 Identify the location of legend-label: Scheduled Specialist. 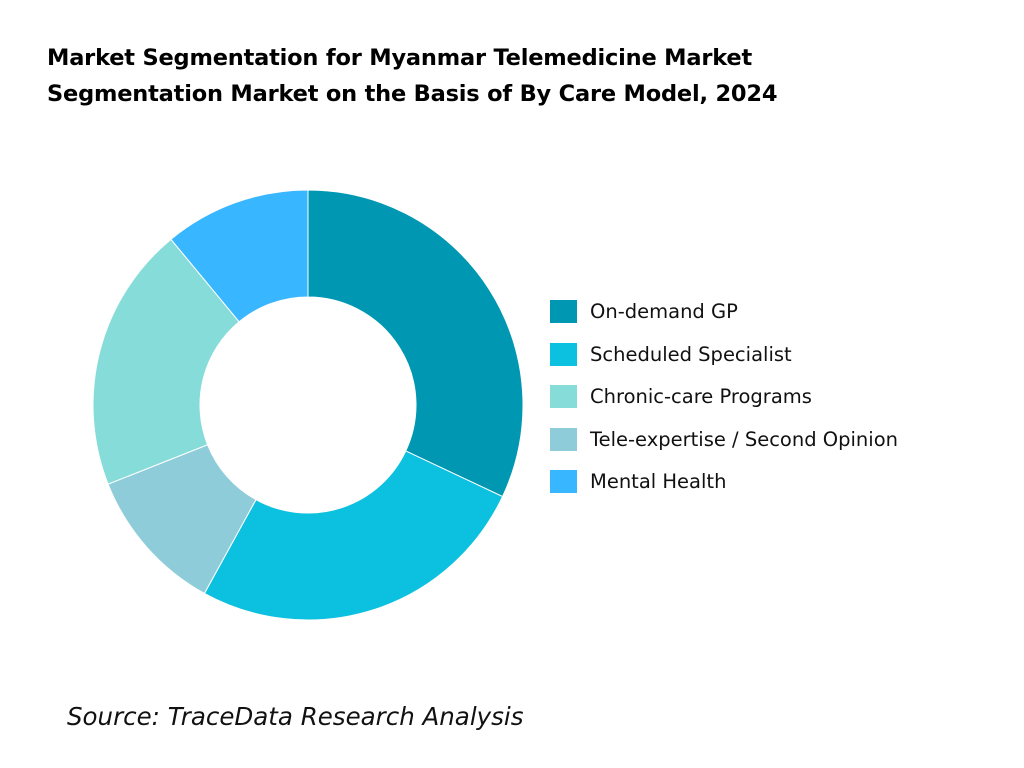
(691, 354).